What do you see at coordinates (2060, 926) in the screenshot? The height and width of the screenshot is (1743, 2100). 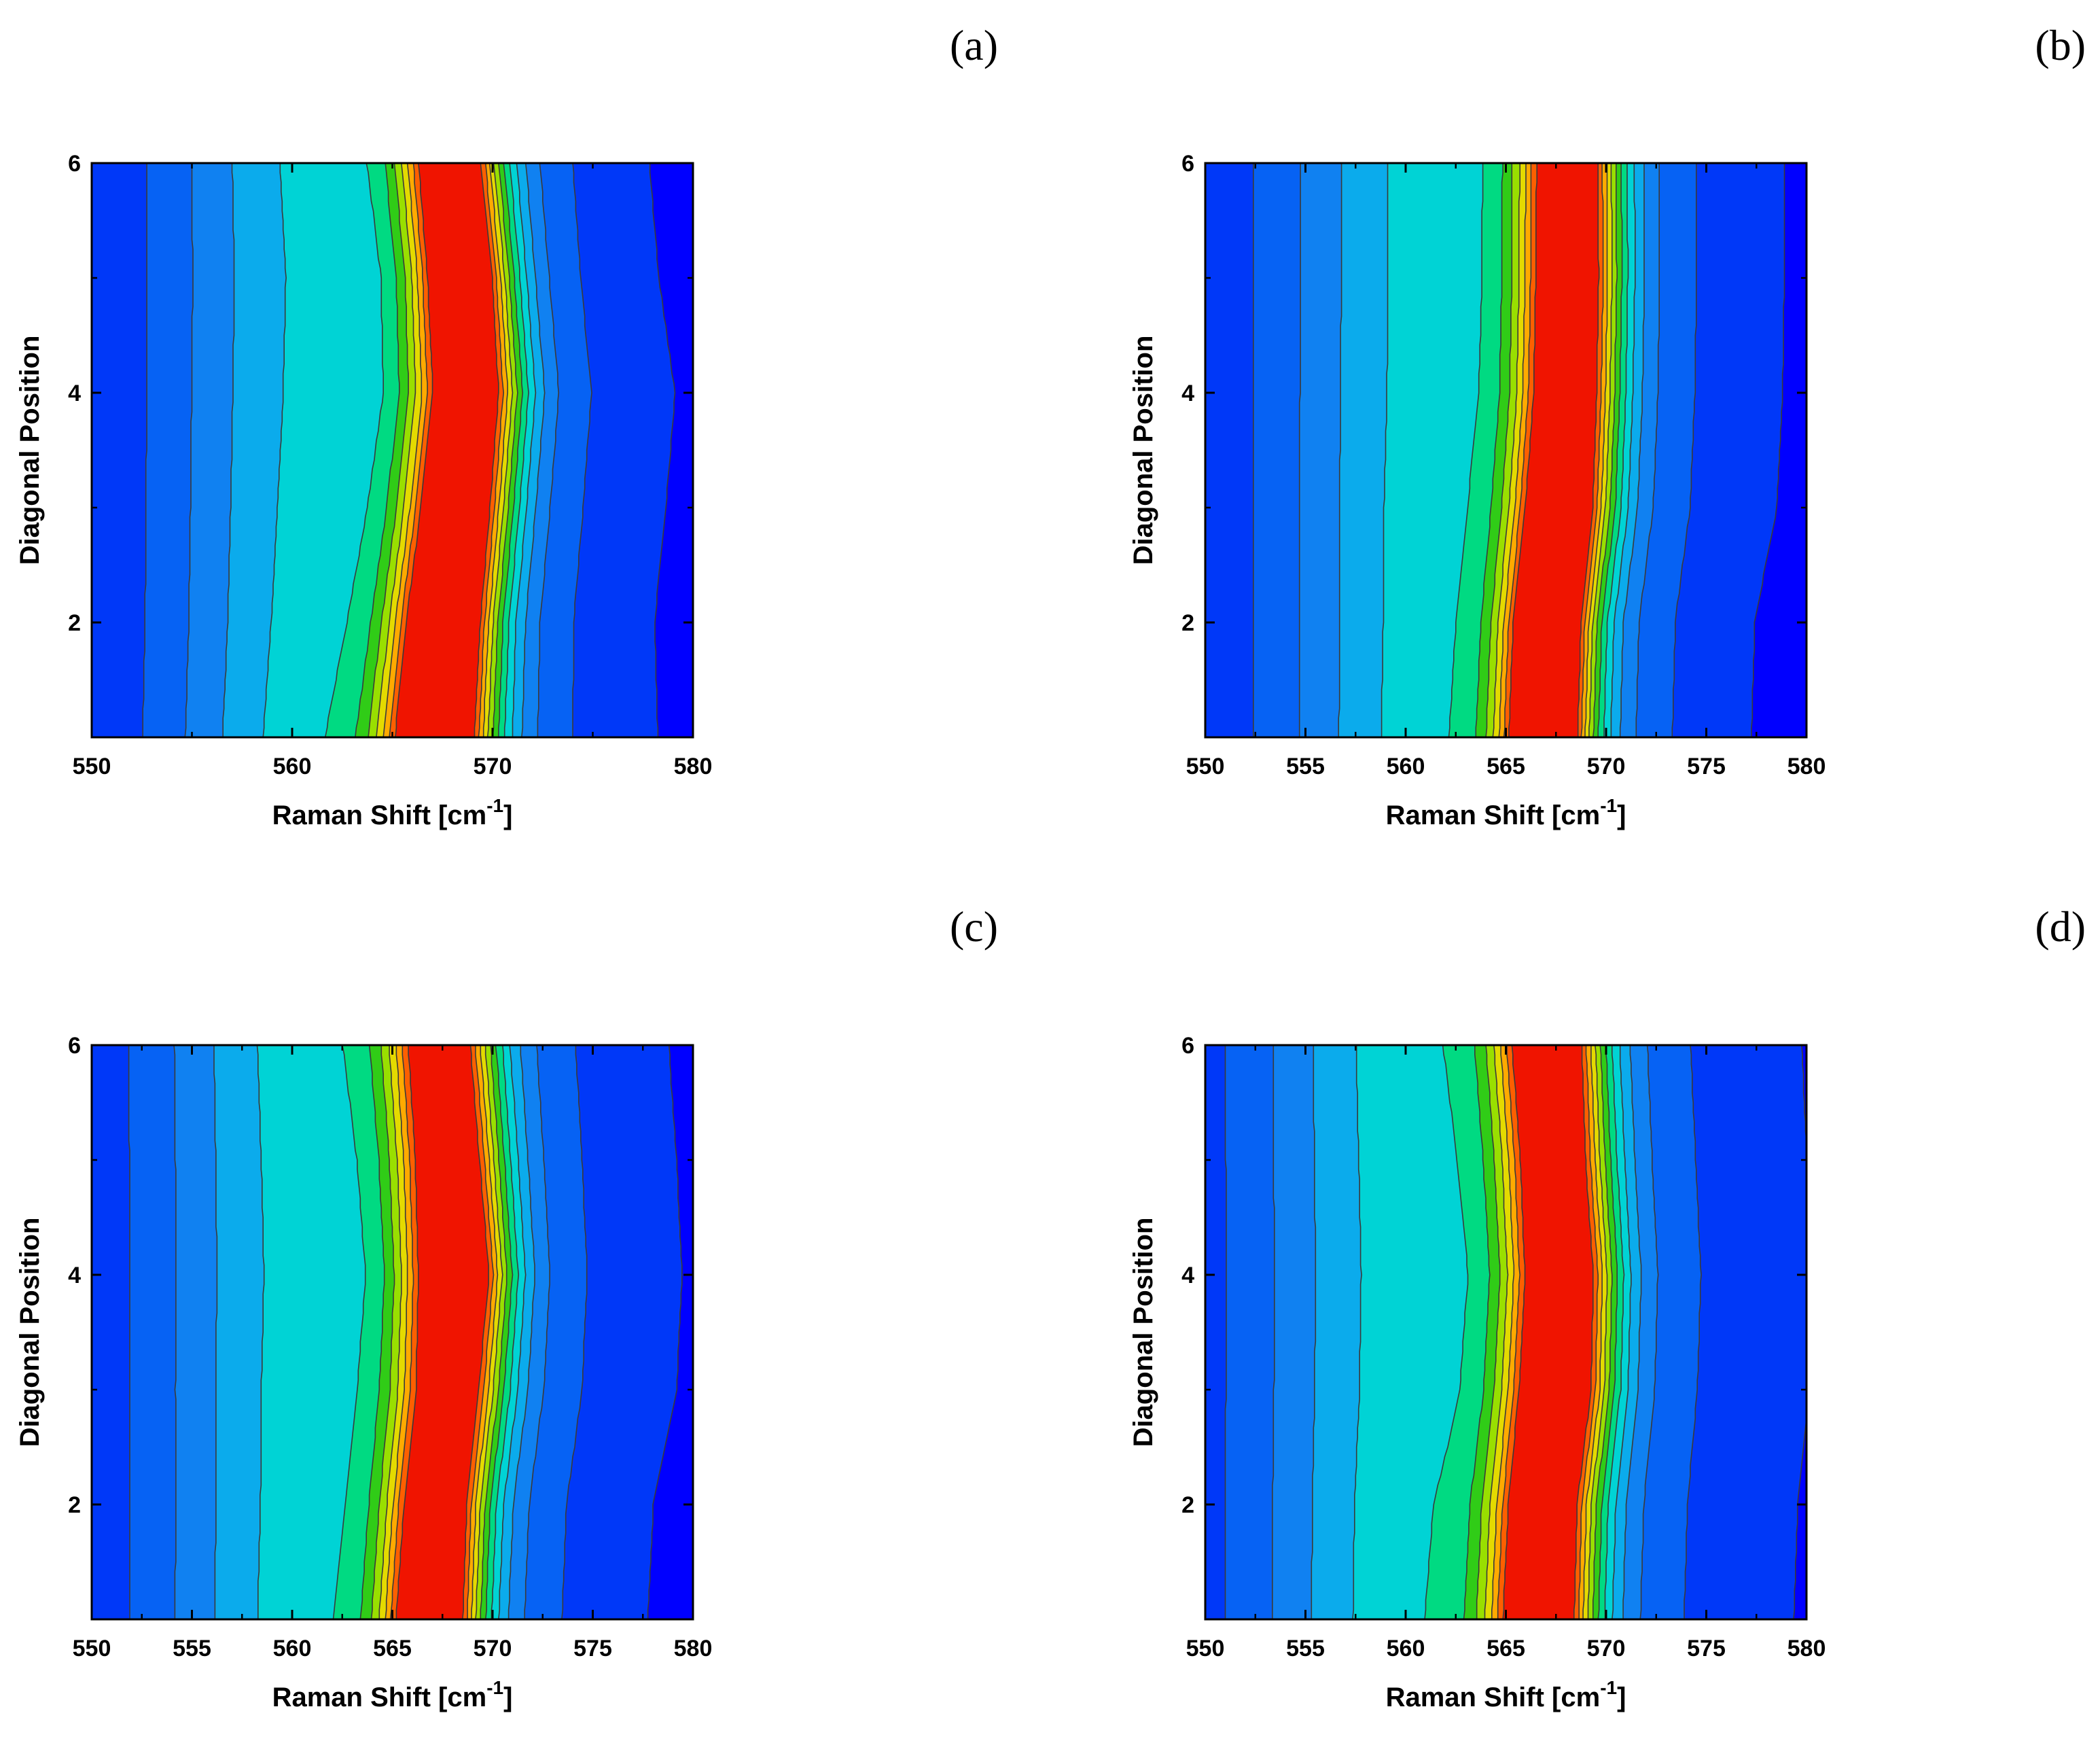 I see `panel-label: (d)` at bounding box center [2060, 926].